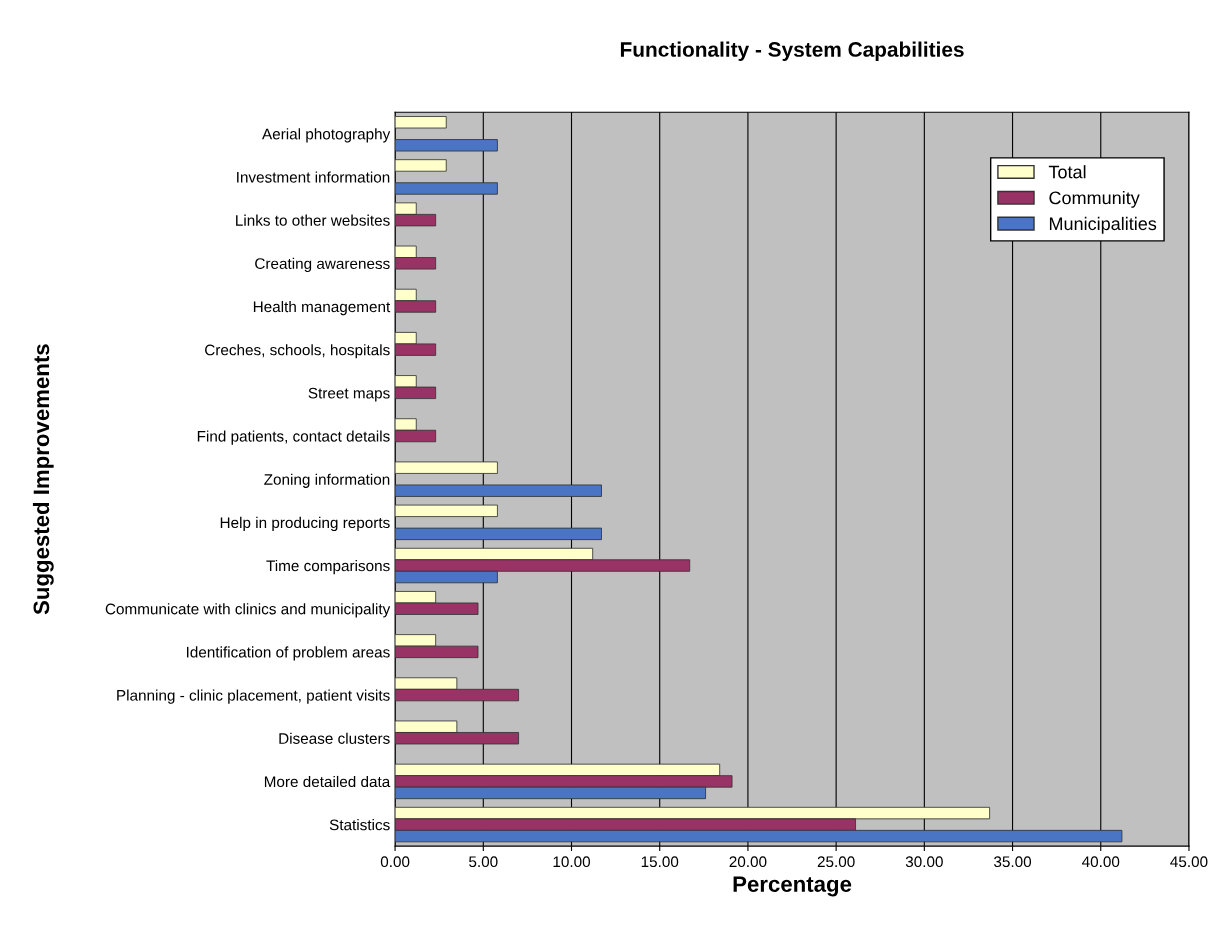 The height and width of the screenshot is (935, 1227). I want to click on y-tick-label: Help in producing reports, so click(305, 524).